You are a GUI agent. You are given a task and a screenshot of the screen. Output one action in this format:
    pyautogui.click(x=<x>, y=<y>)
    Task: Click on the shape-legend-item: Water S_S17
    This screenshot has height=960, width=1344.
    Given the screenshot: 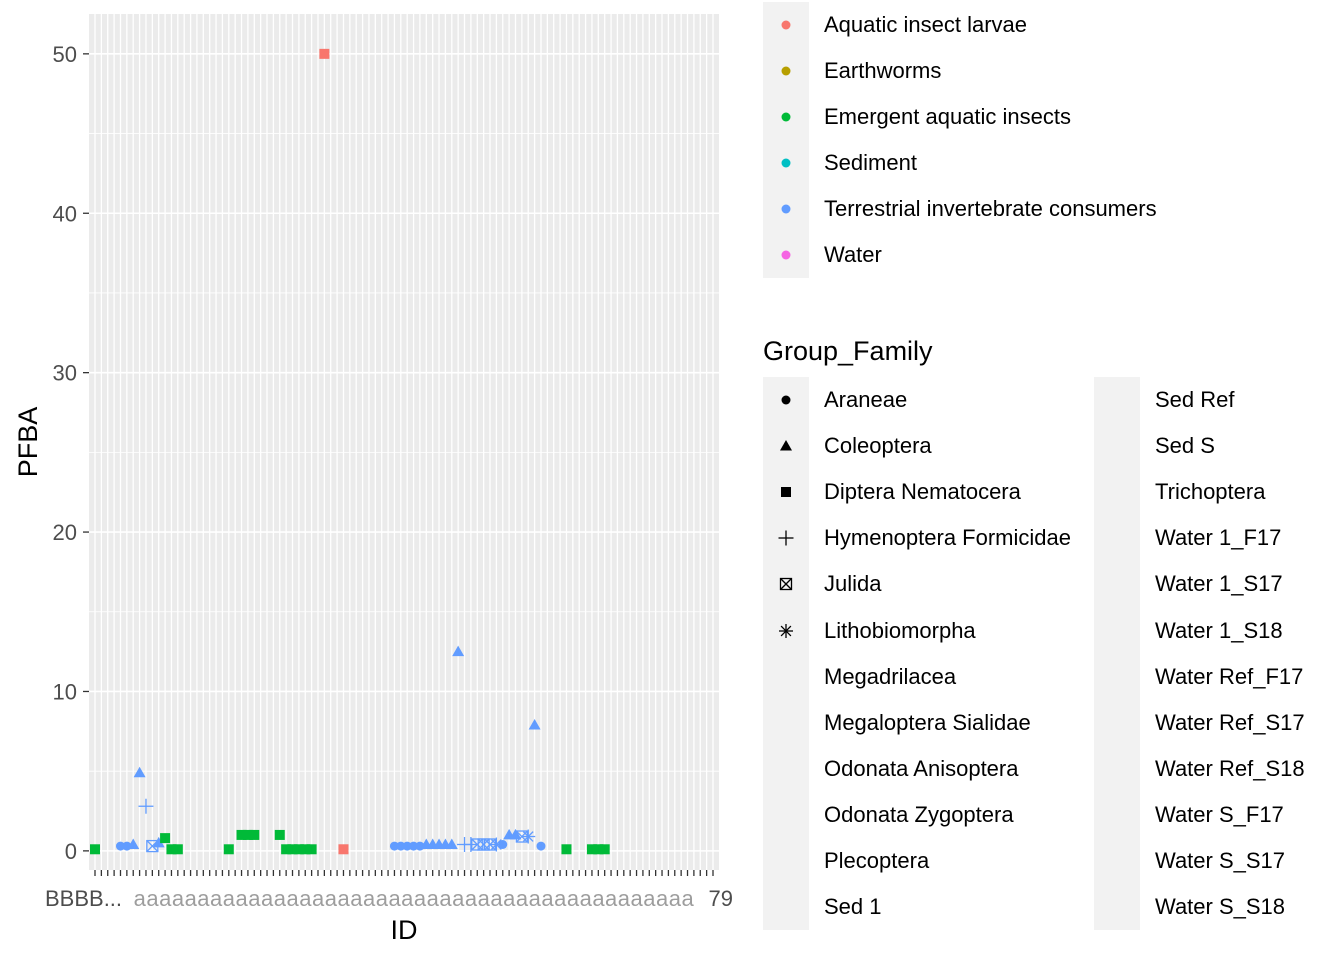 What is the action you would take?
    pyautogui.click(x=1189, y=861)
    